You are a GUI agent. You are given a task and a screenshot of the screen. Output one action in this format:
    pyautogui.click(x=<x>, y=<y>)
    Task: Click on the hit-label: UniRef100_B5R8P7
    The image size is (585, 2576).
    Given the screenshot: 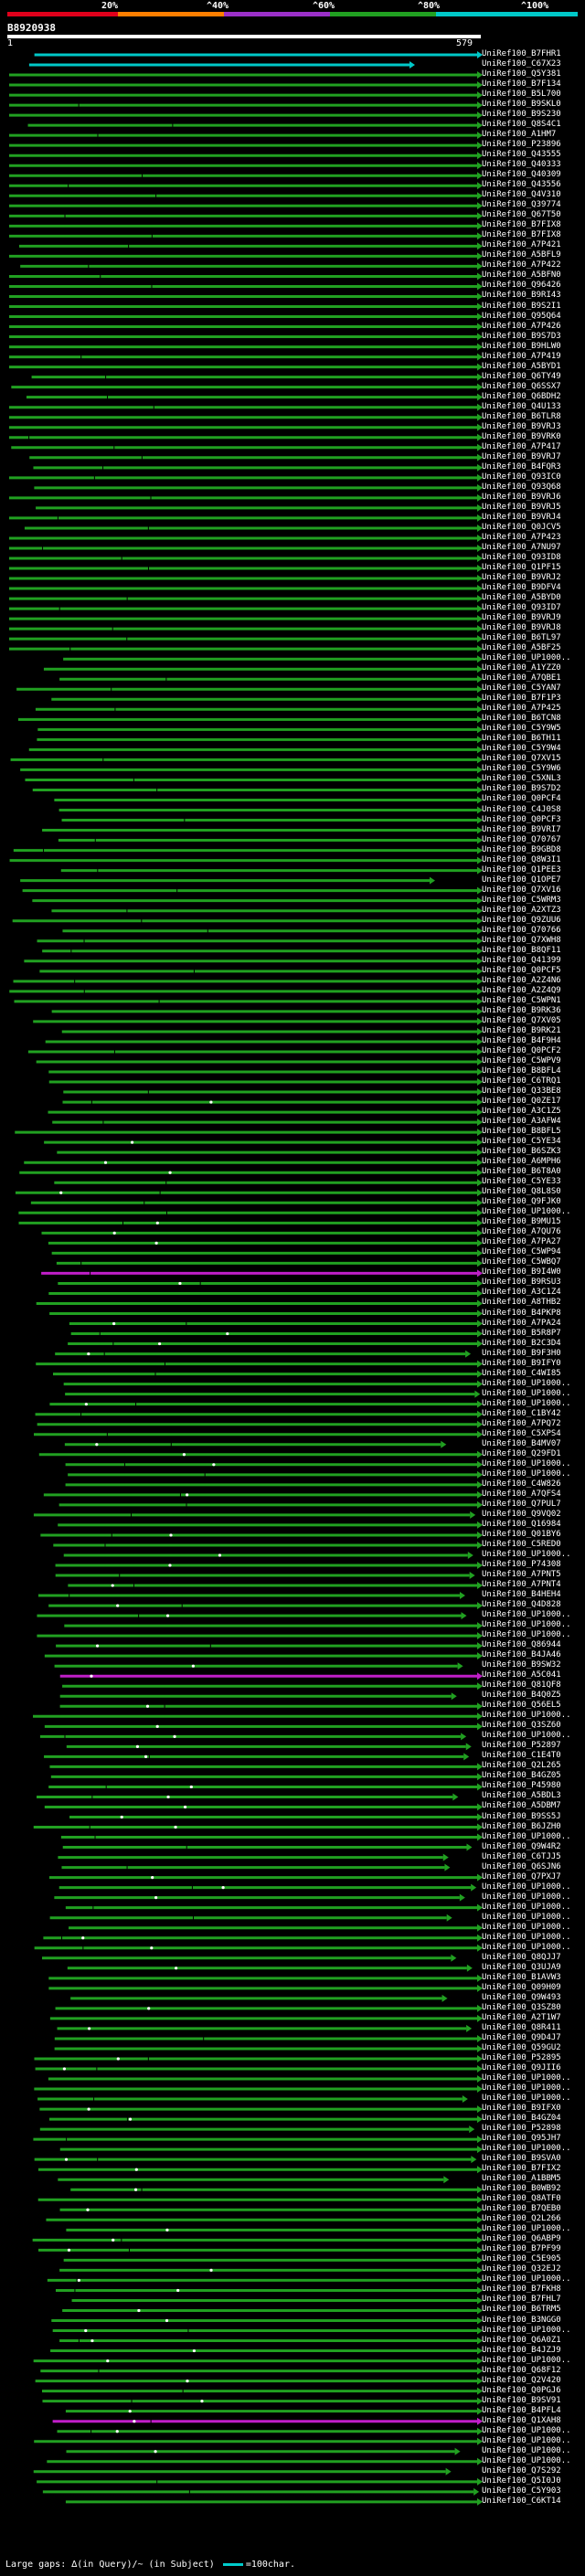 What is the action you would take?
    pyautogui.click(x=521, y=1333)
    